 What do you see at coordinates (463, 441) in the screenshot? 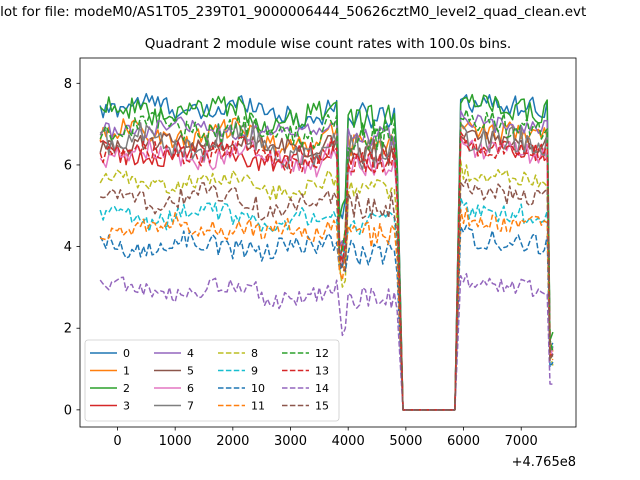
I see `x-tick-label: 6000` at bounding box center [463, 441].